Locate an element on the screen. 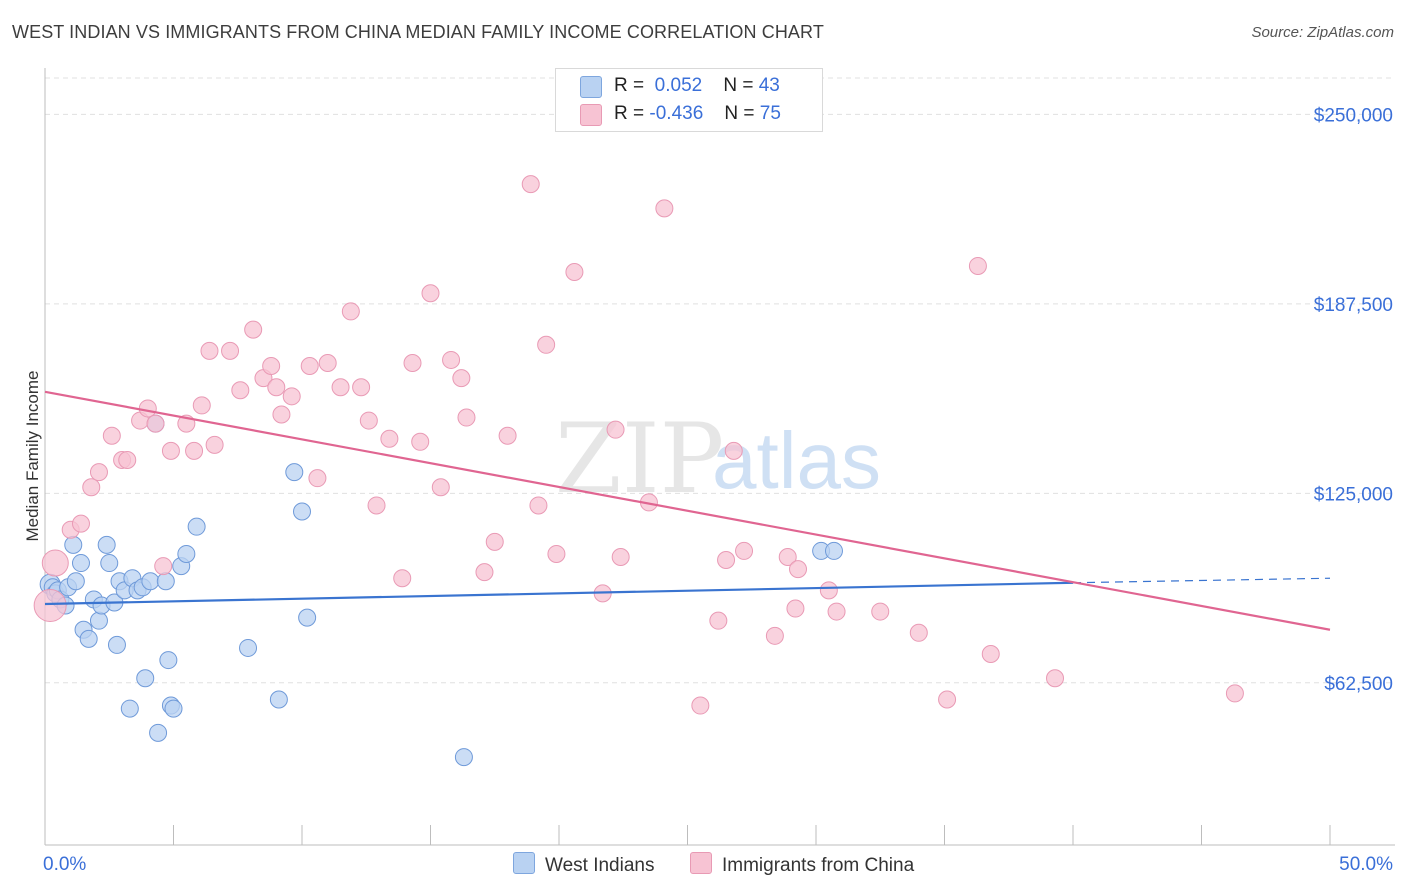 This screenshot has width=1406, height=892. watermark: ZIP atlas is located at coordinates (718, 459).